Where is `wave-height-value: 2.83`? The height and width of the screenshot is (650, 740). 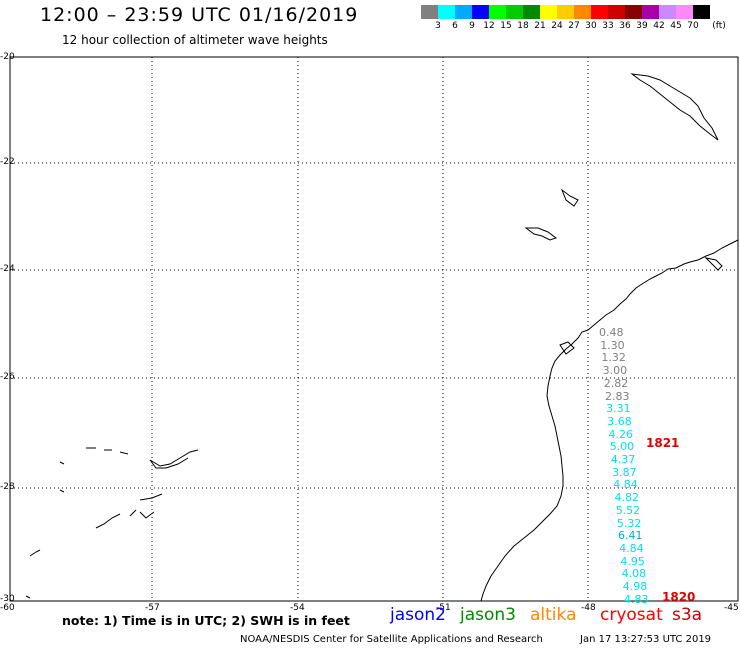
wave-height-value: 2.83 is located at coordinates (617, 396).